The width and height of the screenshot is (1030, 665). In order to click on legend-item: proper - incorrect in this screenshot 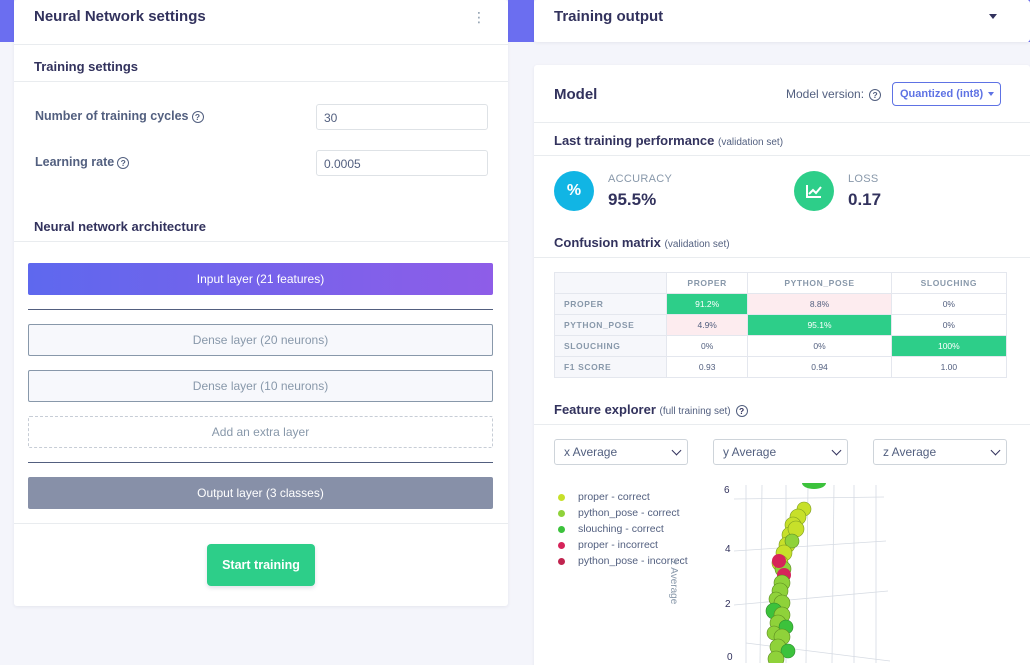, I will do `click(622, 547)`.